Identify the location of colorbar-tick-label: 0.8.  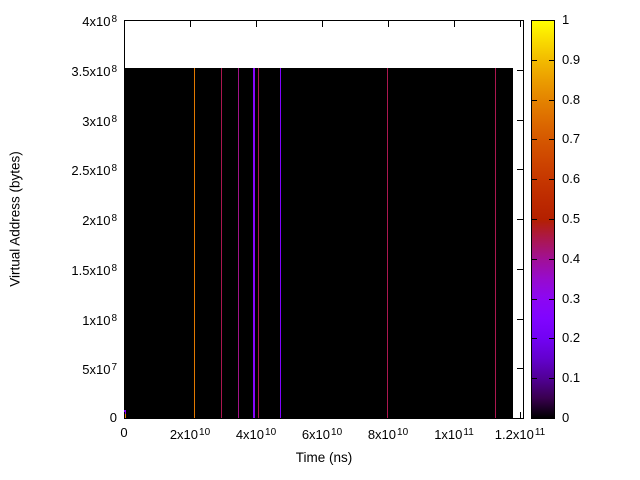
(571, 99).